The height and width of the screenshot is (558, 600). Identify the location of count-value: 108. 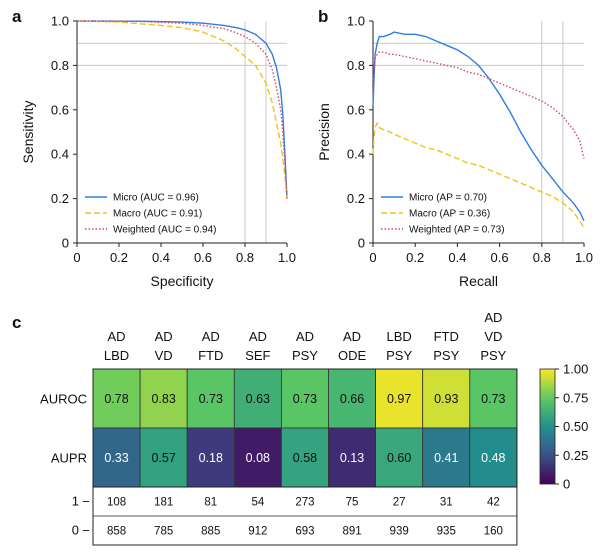
(116, 503).